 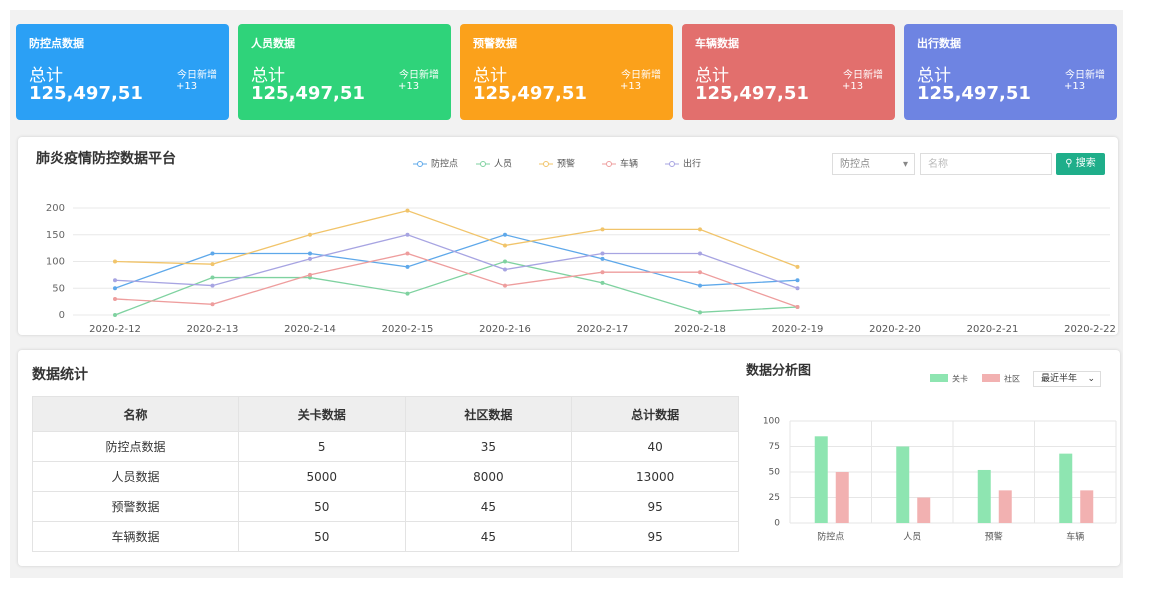 What do you see at coordinates (1010, 72) in the screenshot?
I see `stat-card: 出行数据总计 125,497,51 今日新增 +13` at bounding box center [1010, 72].